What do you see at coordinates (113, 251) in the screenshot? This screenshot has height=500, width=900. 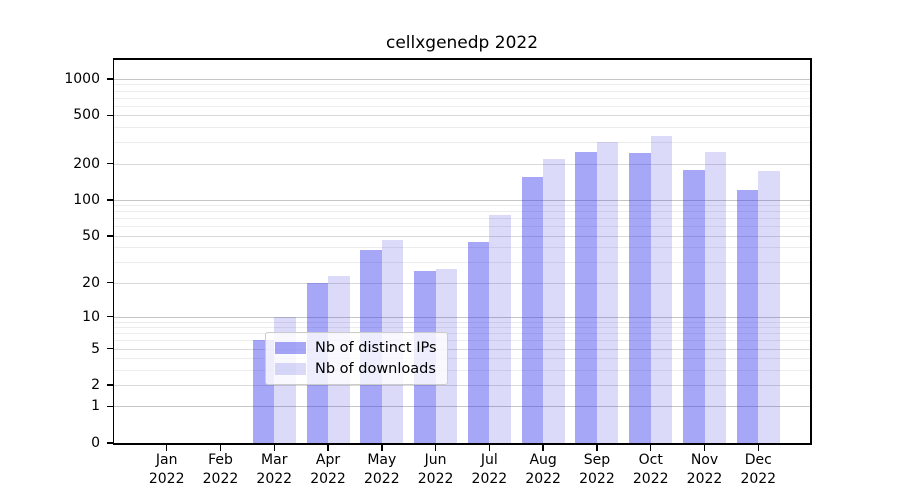 I see `left-spine` at bounding box center [113, 251].